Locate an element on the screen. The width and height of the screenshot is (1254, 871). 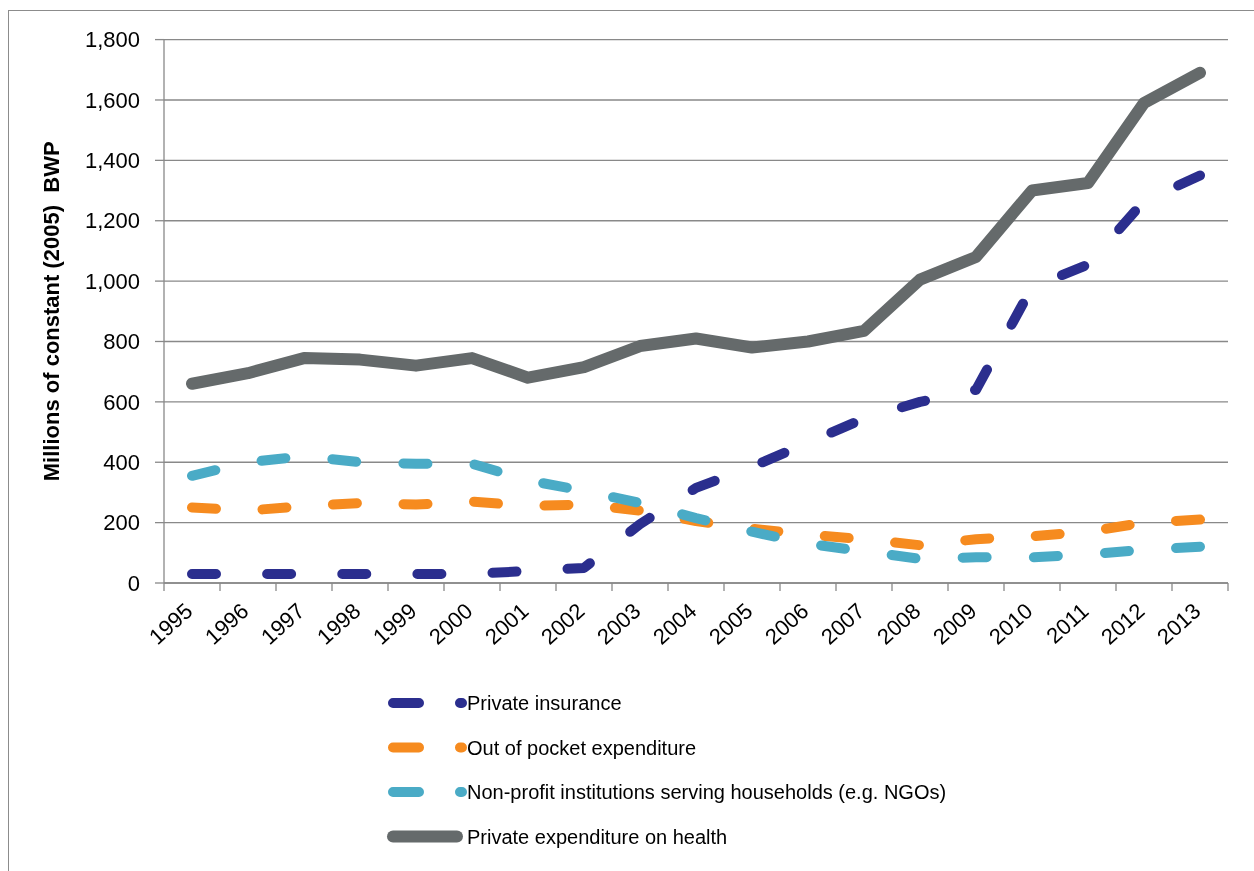
y-axis-title: Millions of constant (2005) BWP is located at coordinates (51, 311).